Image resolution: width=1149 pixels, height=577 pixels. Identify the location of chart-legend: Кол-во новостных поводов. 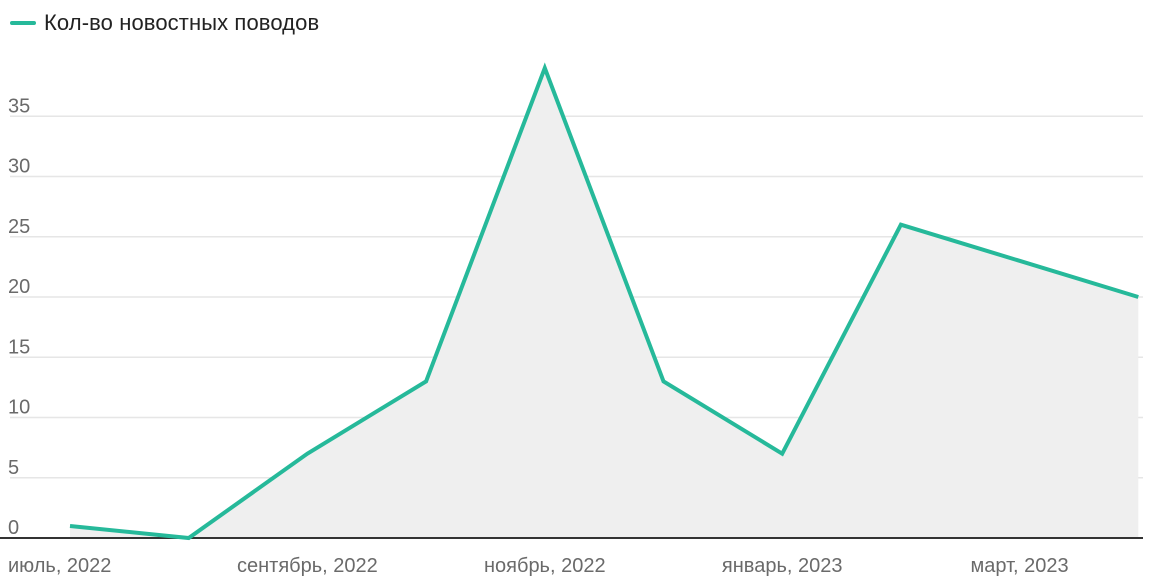
(164, 23).